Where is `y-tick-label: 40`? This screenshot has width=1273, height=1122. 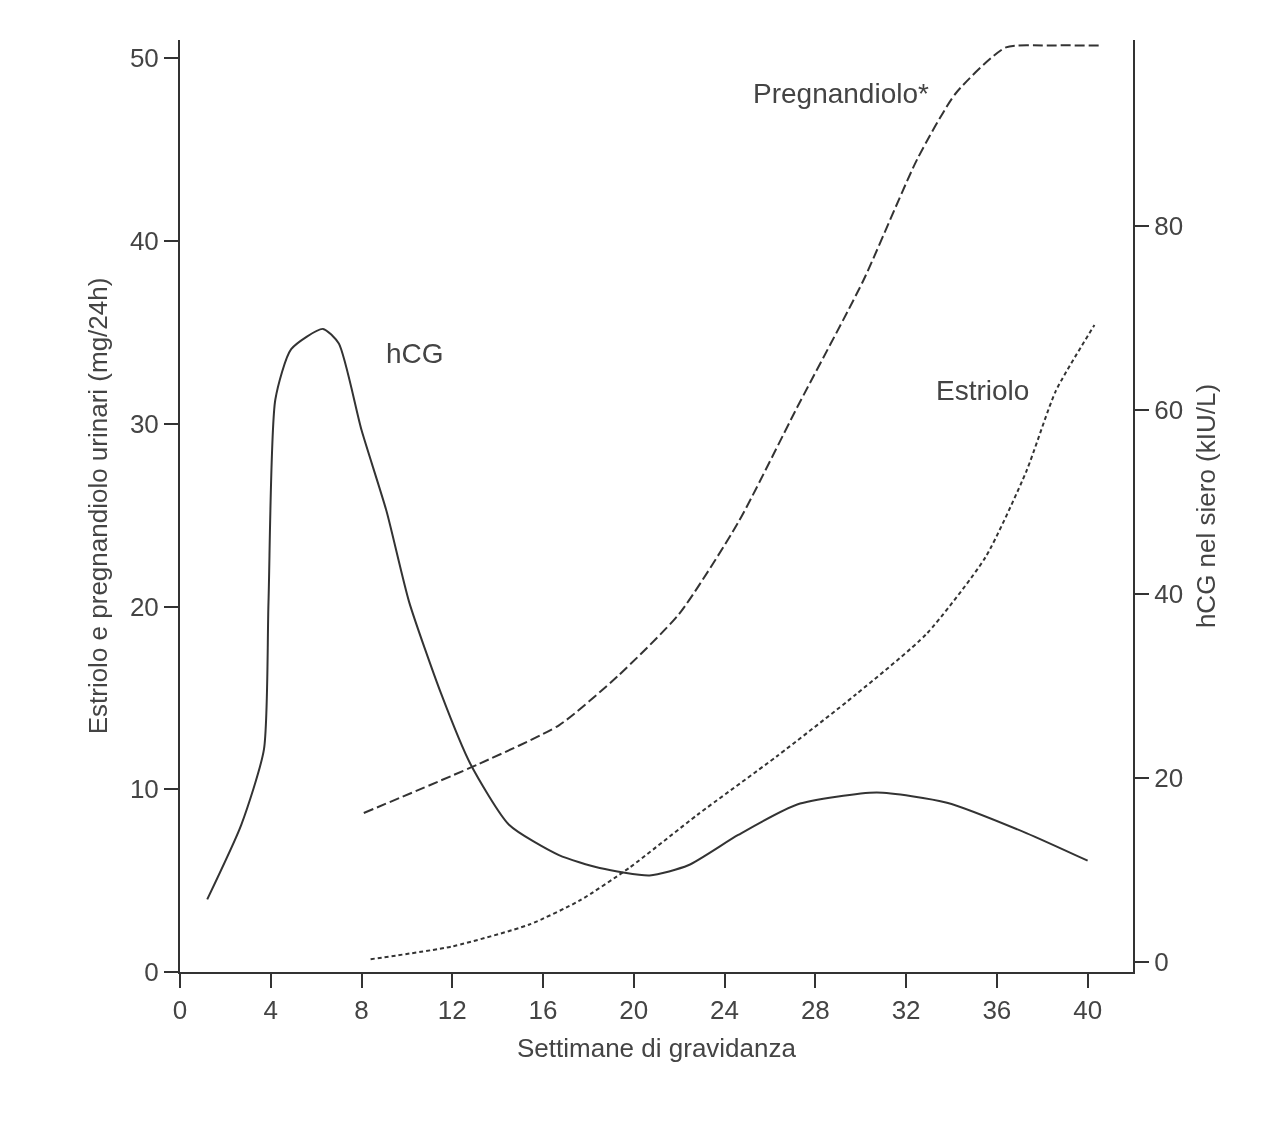 y-tick-label: 40 is located at coordinates (144, 241).